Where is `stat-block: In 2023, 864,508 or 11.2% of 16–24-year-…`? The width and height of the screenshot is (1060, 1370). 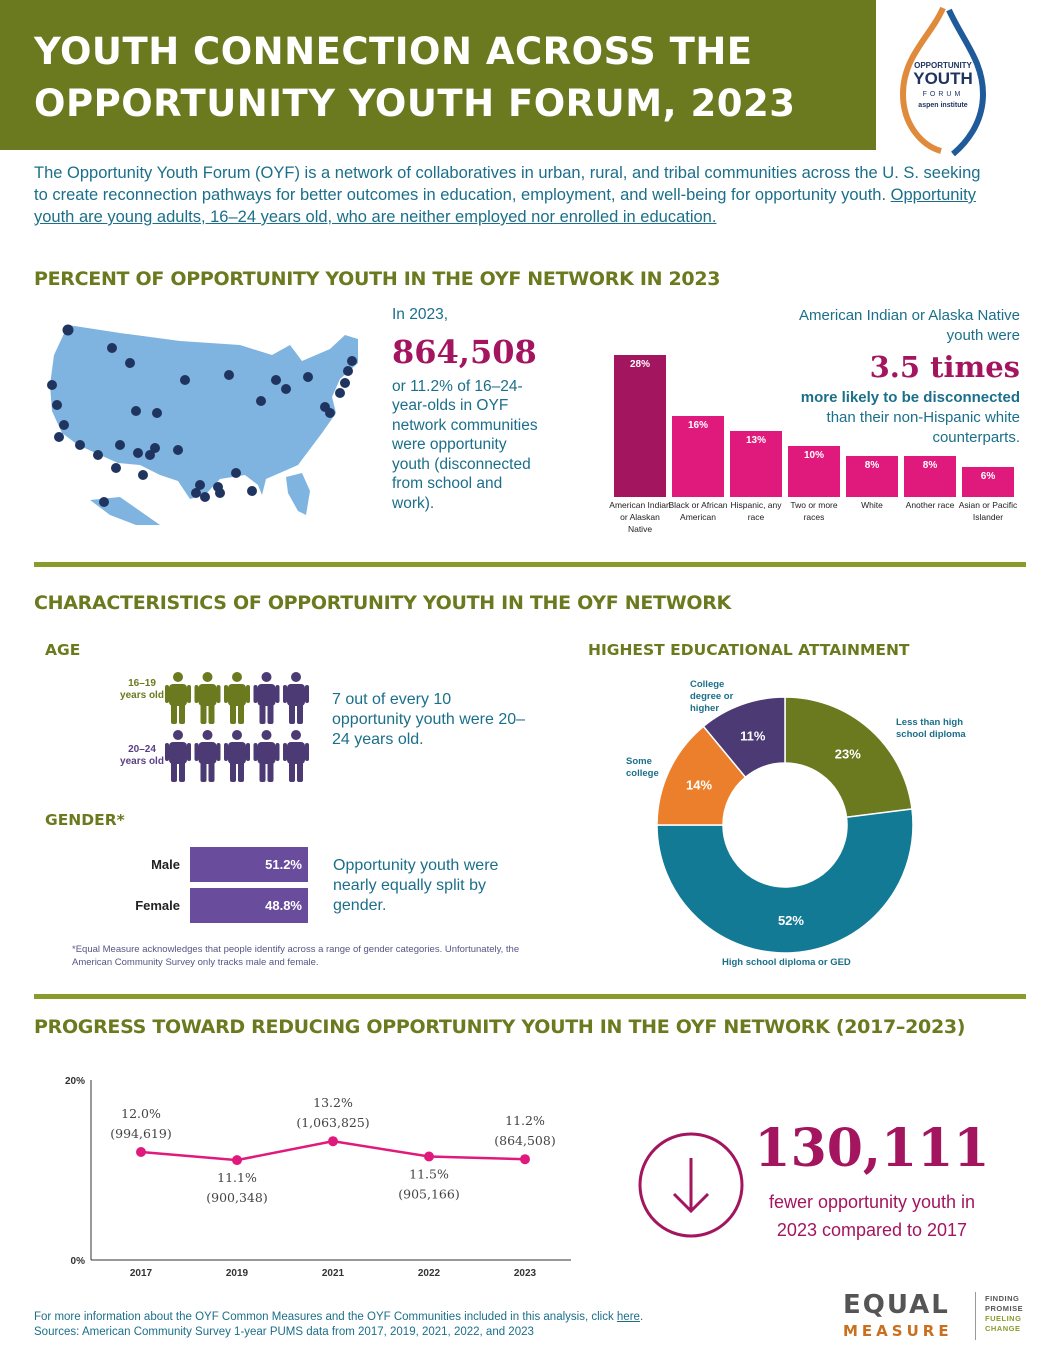 stat-block: In 2023, 864,508 or 11.2% of 16–24-year-… is located at coordinates (467, 409).